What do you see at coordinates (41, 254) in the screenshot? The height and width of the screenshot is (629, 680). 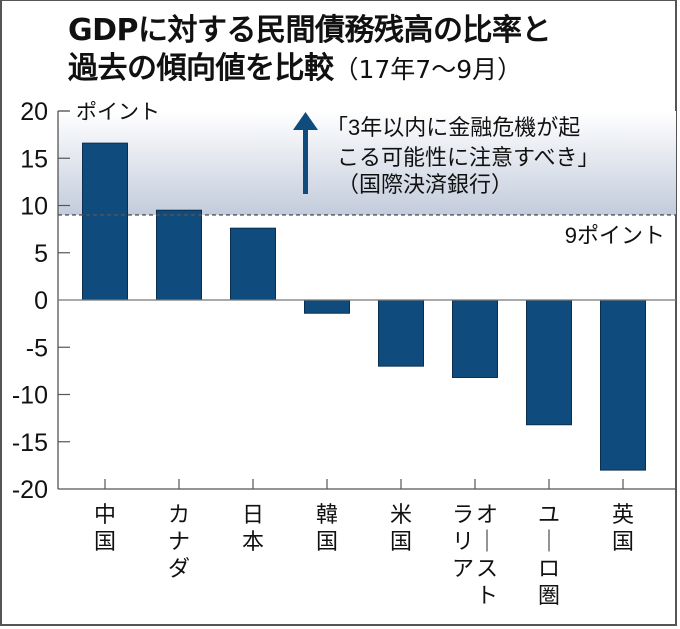 I see `y-tick-label: 5` at bounding box center [41, 254].